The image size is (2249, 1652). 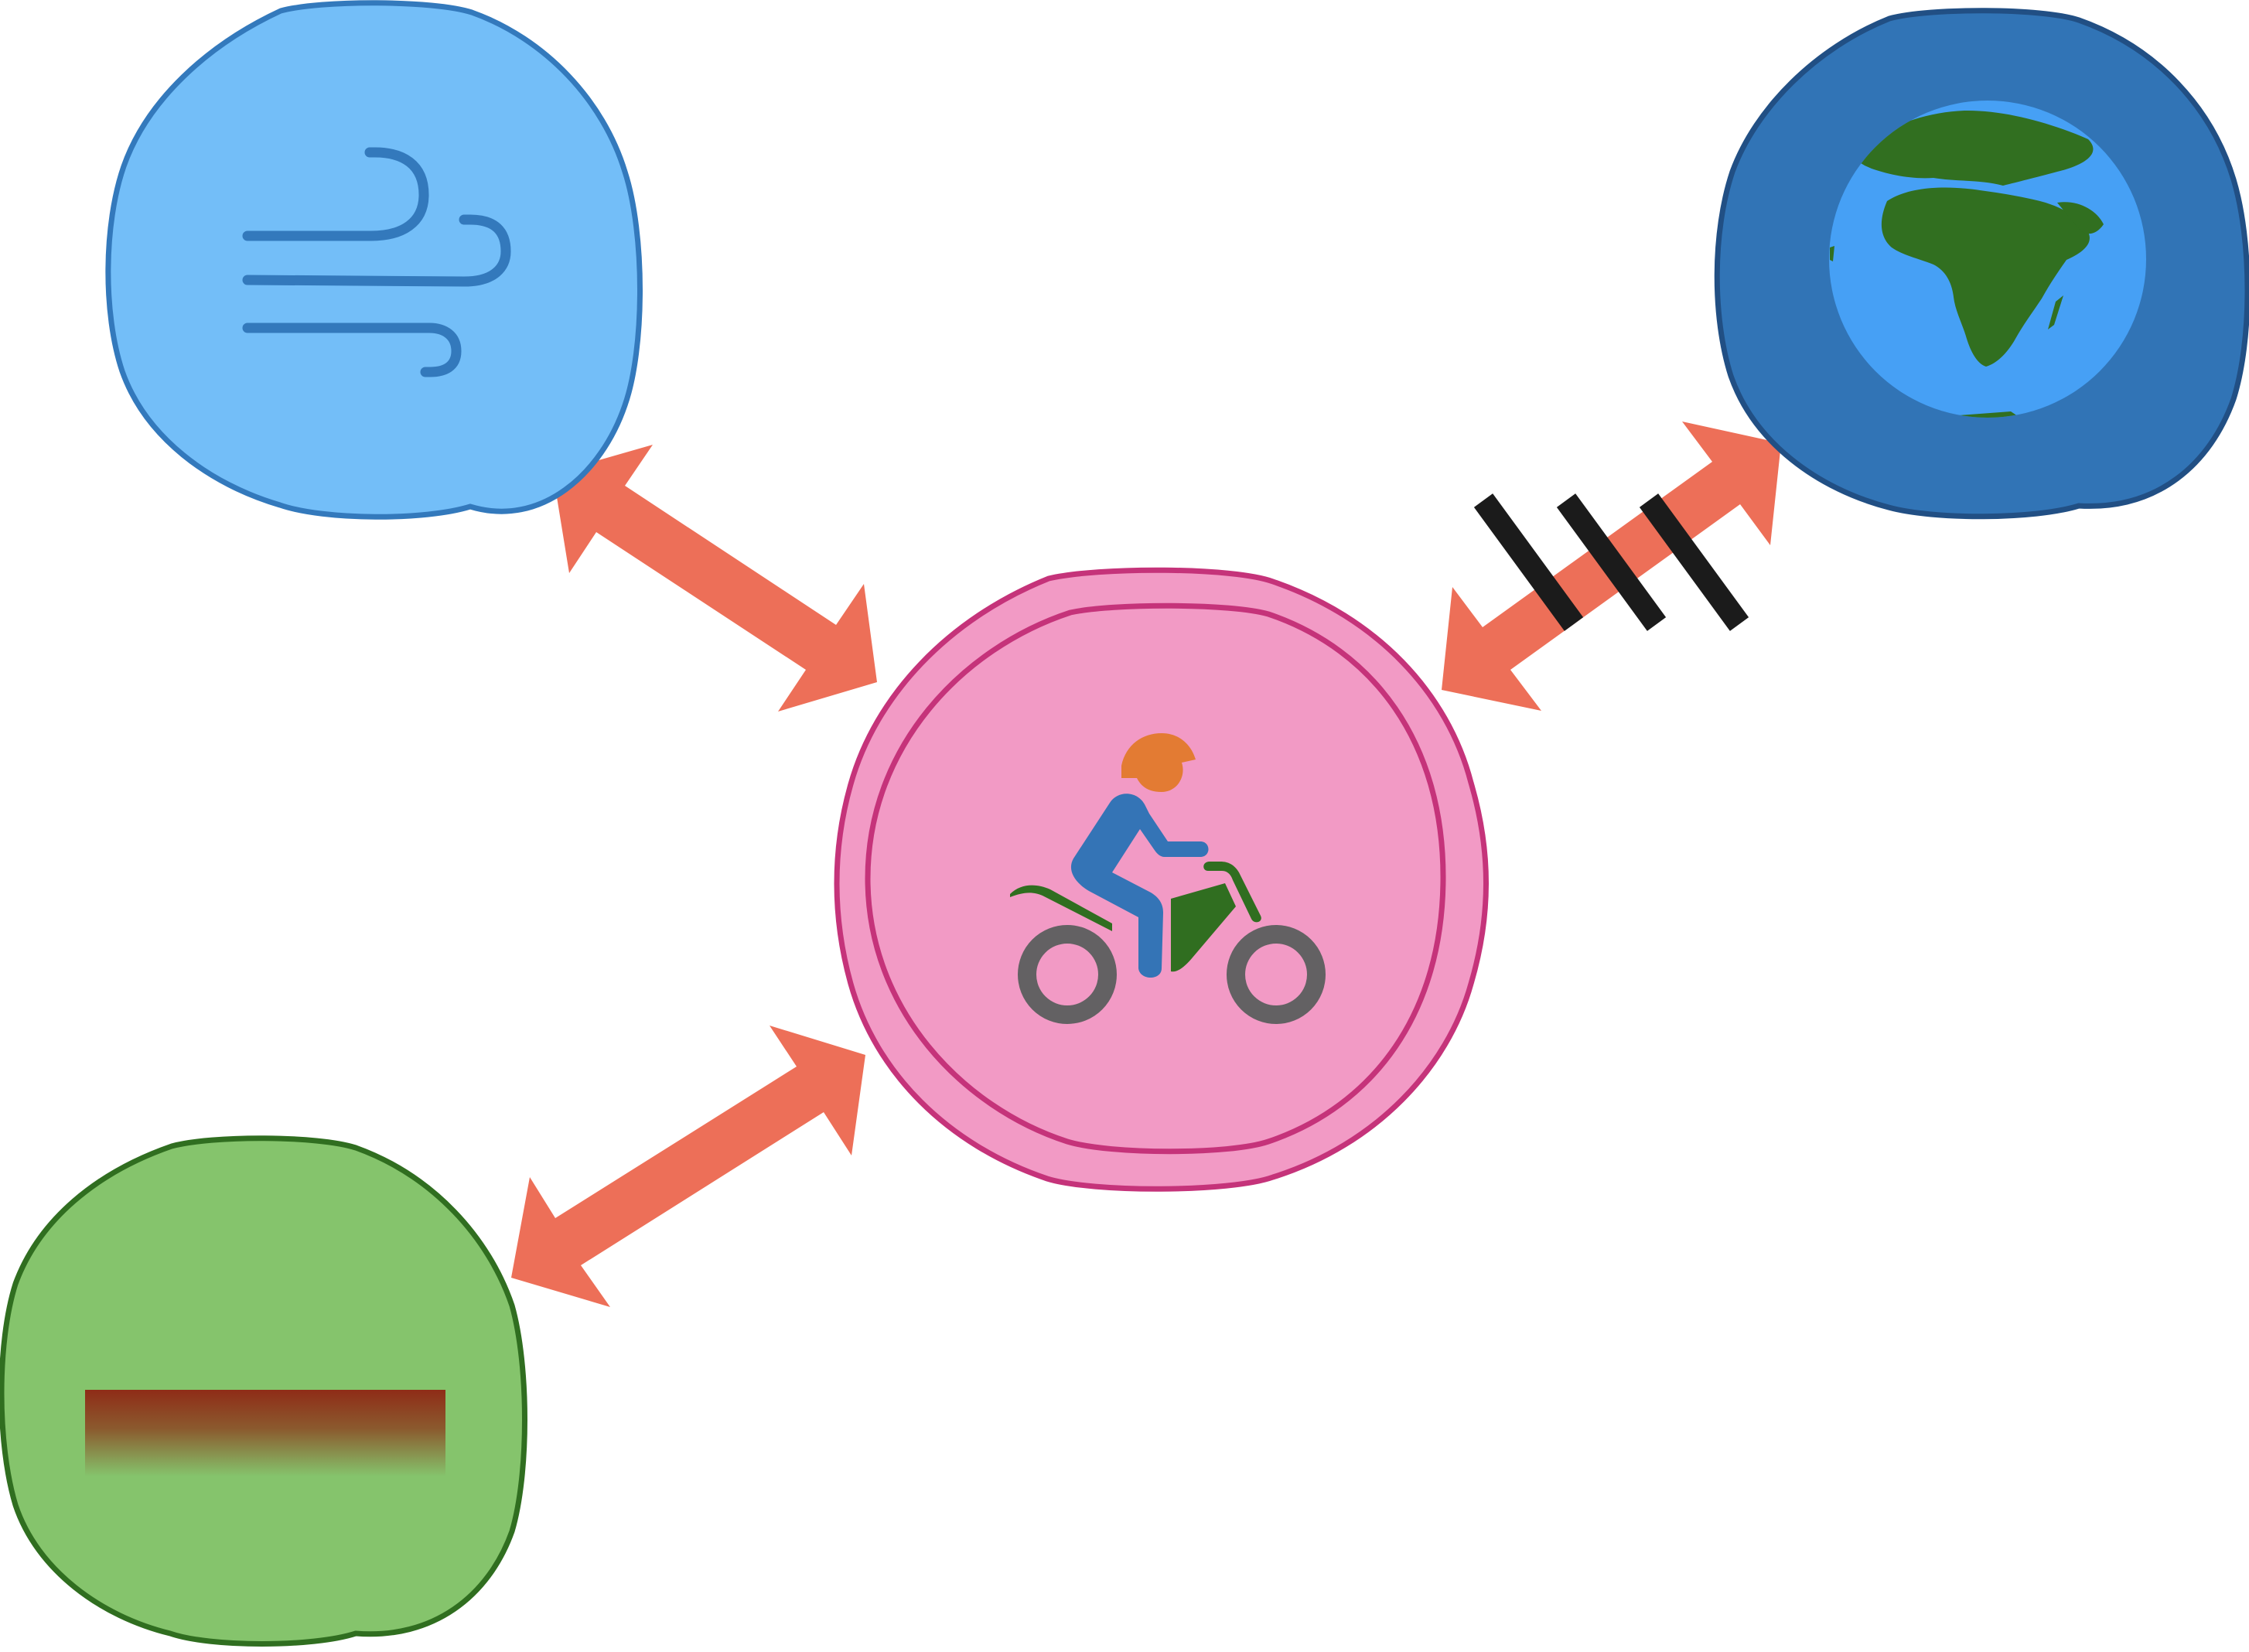 What do you see at coordinates (1158, 762) in the screenshot?
I see `helmet-icon` at bounding box center [1158, 762].